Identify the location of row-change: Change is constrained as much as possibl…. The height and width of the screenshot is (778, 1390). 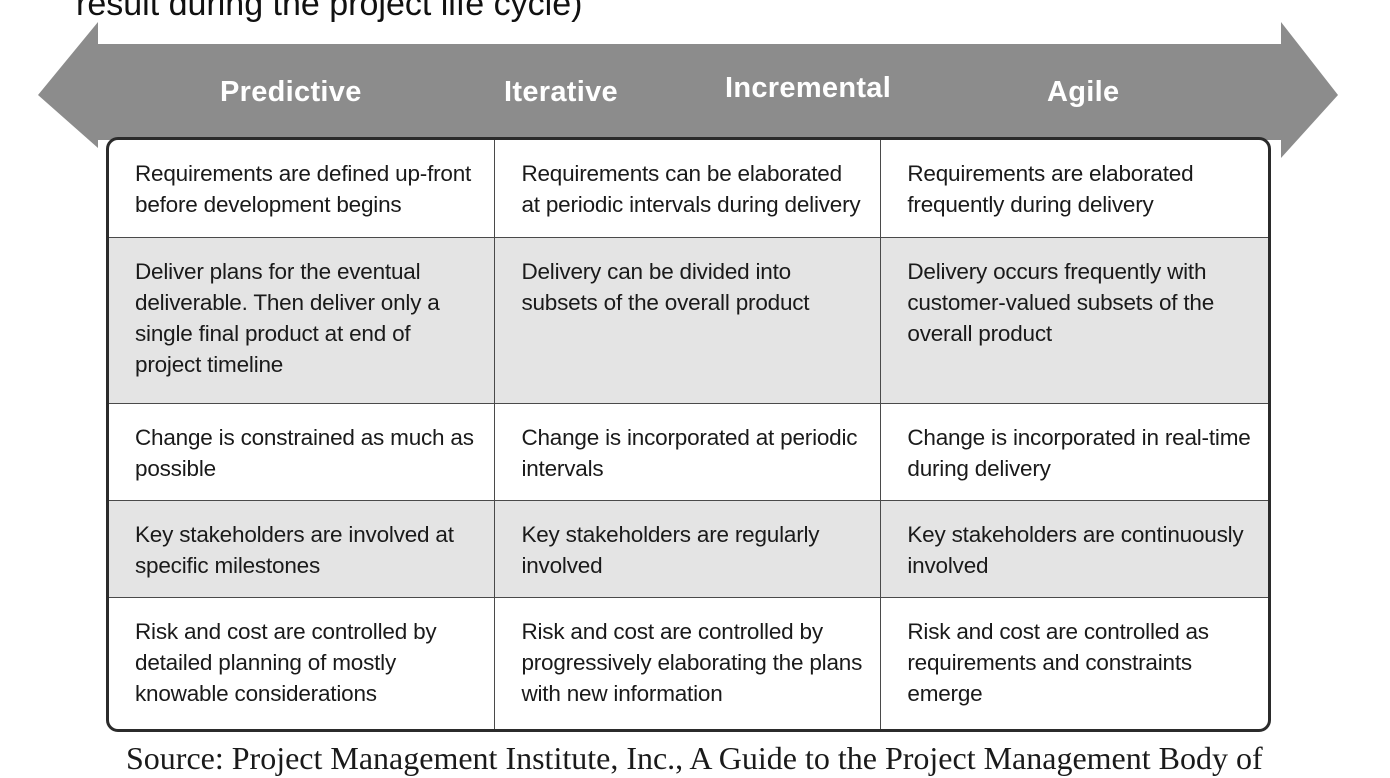
(688, 451).